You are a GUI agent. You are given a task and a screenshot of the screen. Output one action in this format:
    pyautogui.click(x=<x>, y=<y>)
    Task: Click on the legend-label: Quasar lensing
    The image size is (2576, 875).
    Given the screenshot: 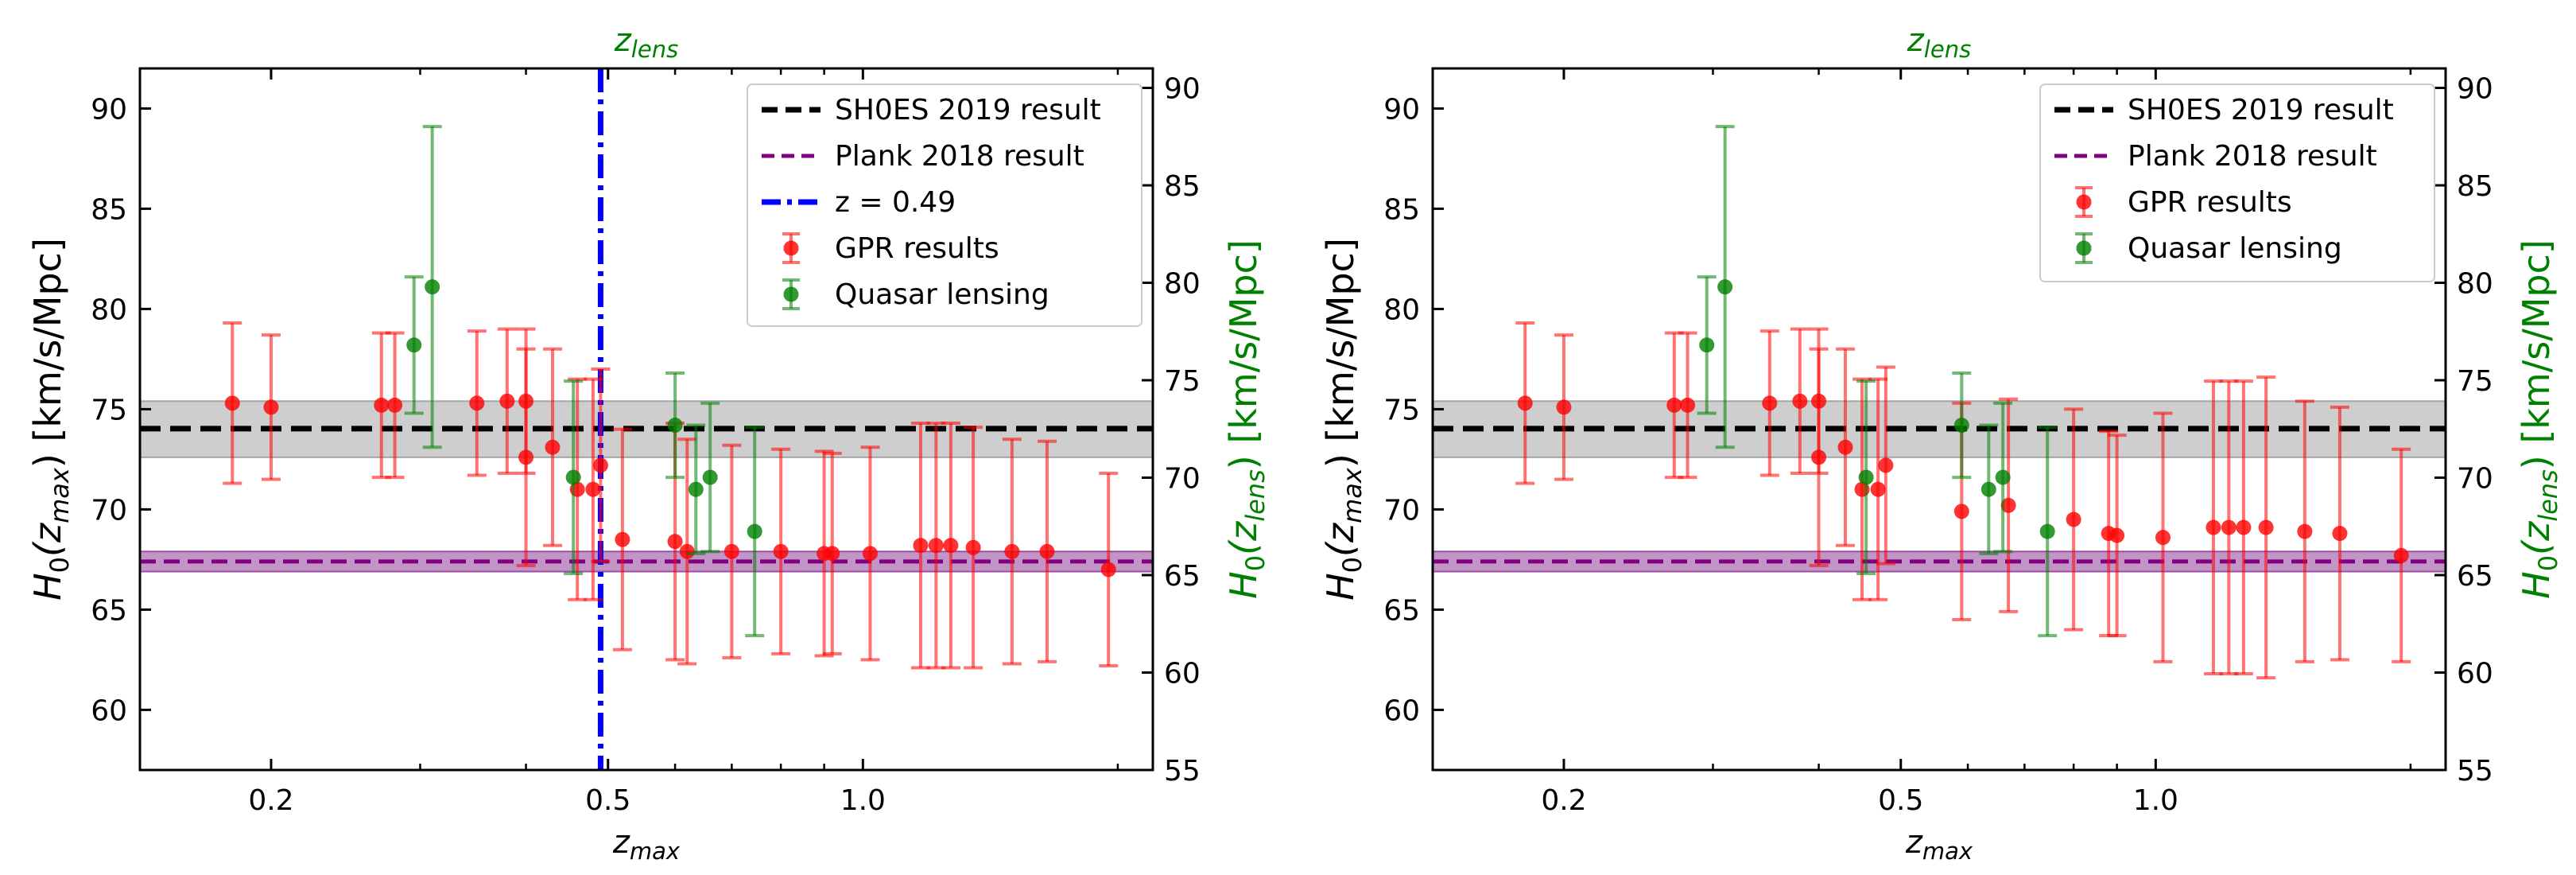 What is the action you would take?
    pyautogui.click(x=942, y=294)
    